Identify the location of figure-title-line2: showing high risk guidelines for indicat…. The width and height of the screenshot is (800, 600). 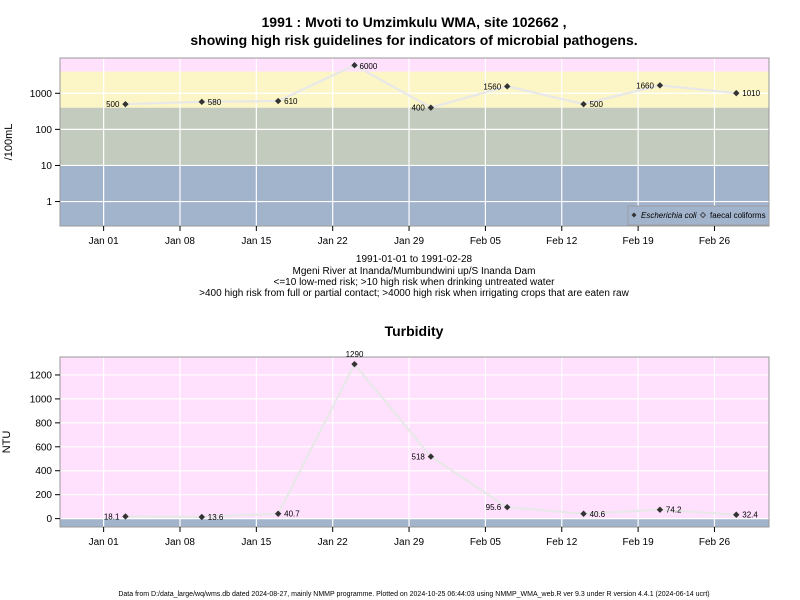
(413, 40).